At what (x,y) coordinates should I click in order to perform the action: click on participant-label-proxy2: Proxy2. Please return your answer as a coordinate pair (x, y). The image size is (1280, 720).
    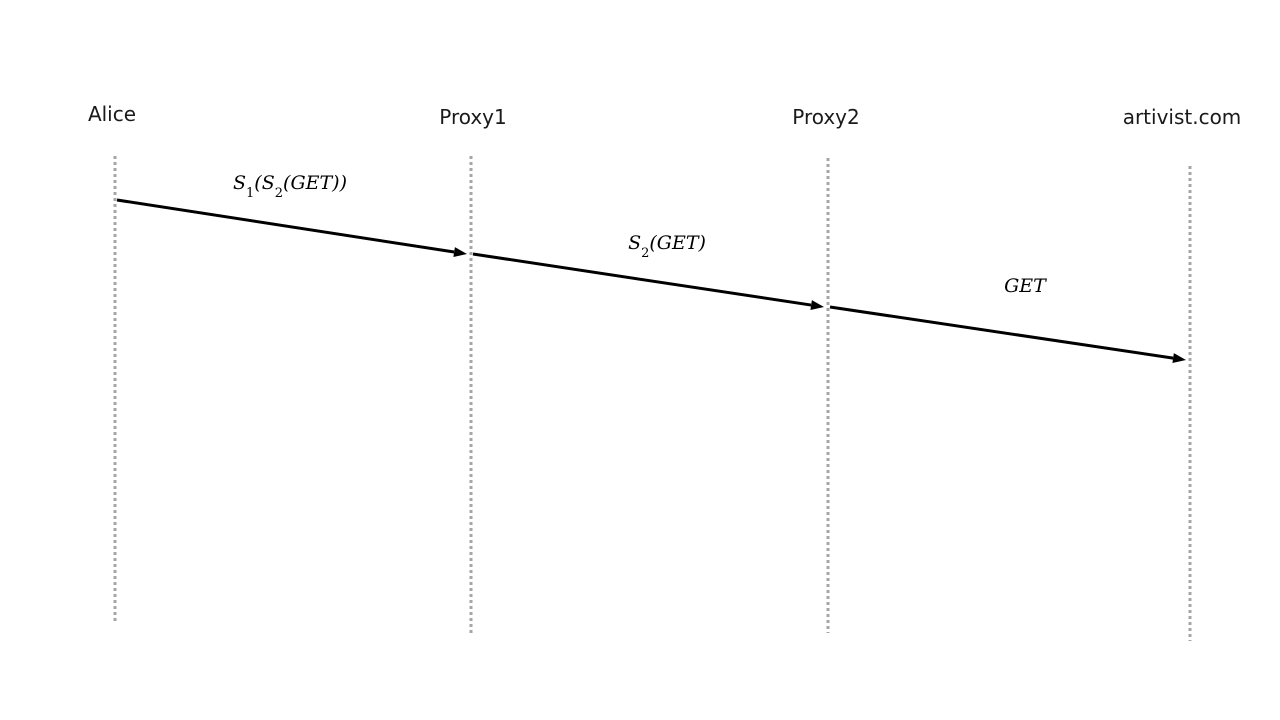
    Looking at the image, I should click on (826, 117).